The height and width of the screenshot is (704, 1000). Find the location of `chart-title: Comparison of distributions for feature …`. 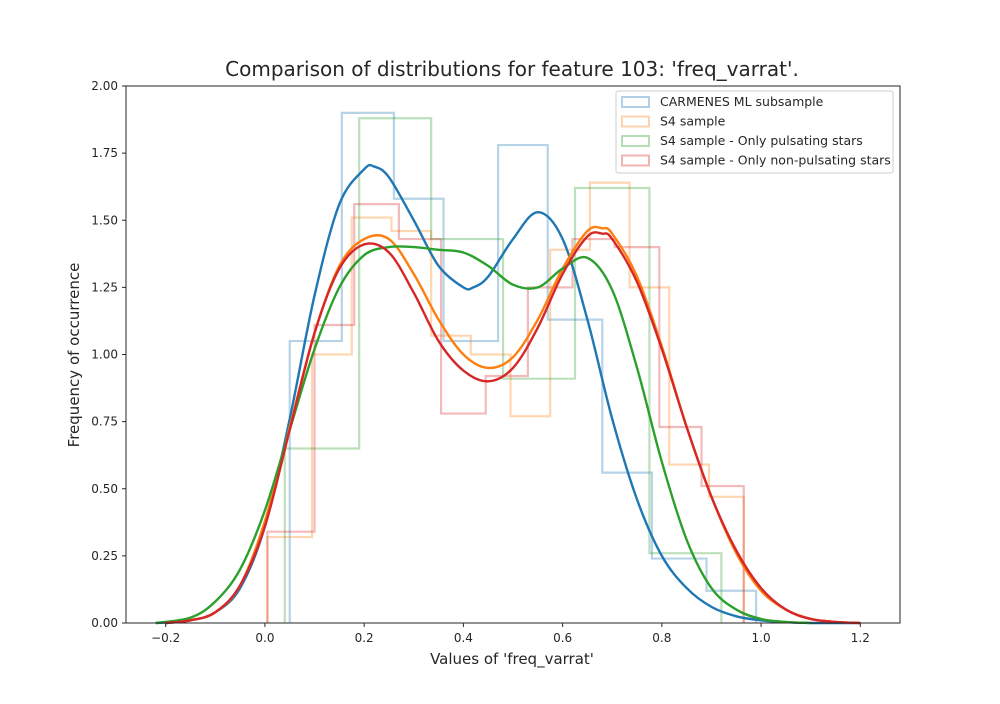

chart-title: Comparison of distributions for feature … is located at coordinates (512, 69).